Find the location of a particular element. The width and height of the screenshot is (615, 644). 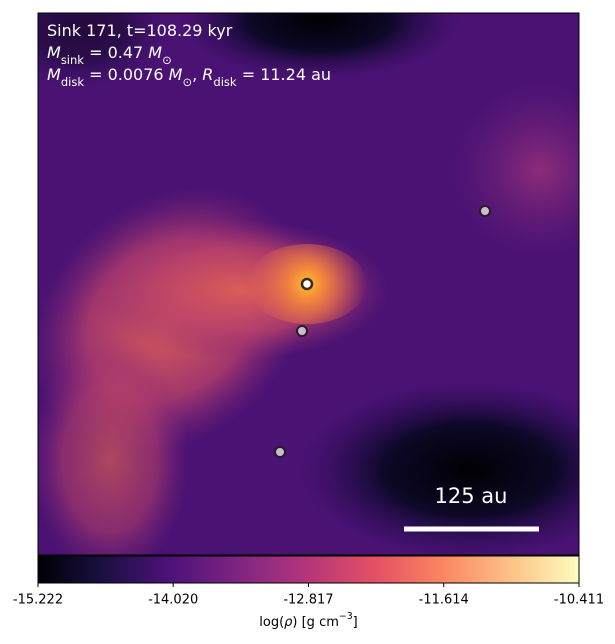

colorbar-tick-label: -14.020 is located at coordinates (173, 600).